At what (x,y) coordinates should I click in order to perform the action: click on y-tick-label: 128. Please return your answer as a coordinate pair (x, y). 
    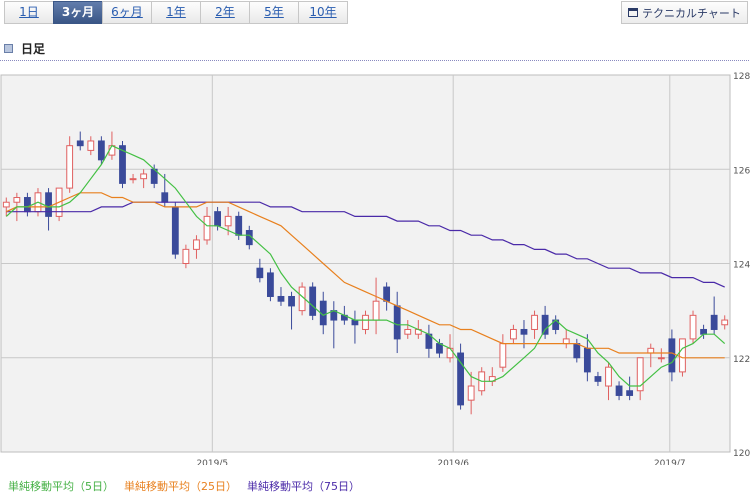
    Looking at the image, I should click on (741, 77).